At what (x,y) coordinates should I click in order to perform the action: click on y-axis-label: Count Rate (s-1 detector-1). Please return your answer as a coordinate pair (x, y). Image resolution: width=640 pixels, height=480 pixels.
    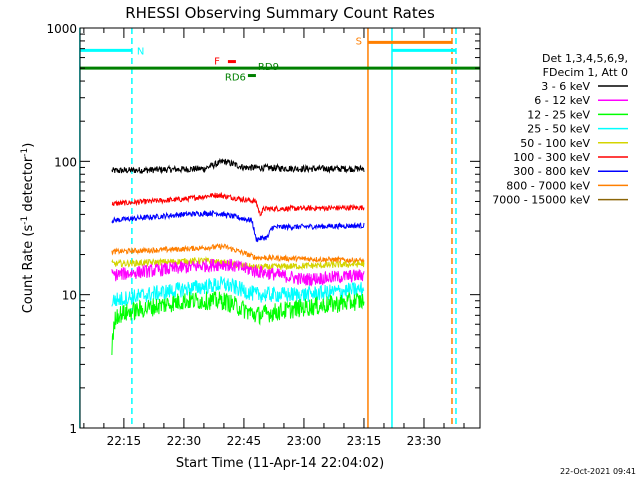
    Looking at the image, I should click on (28, 228).